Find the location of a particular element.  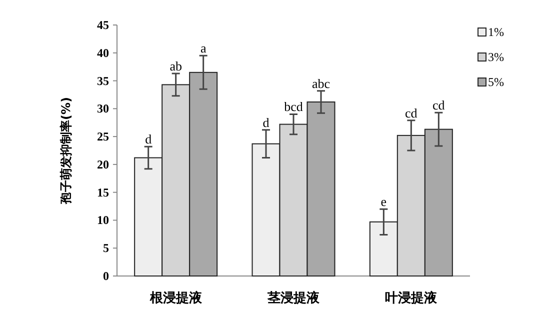

y-tick-label: 15 is located at coordinates (103, 192).